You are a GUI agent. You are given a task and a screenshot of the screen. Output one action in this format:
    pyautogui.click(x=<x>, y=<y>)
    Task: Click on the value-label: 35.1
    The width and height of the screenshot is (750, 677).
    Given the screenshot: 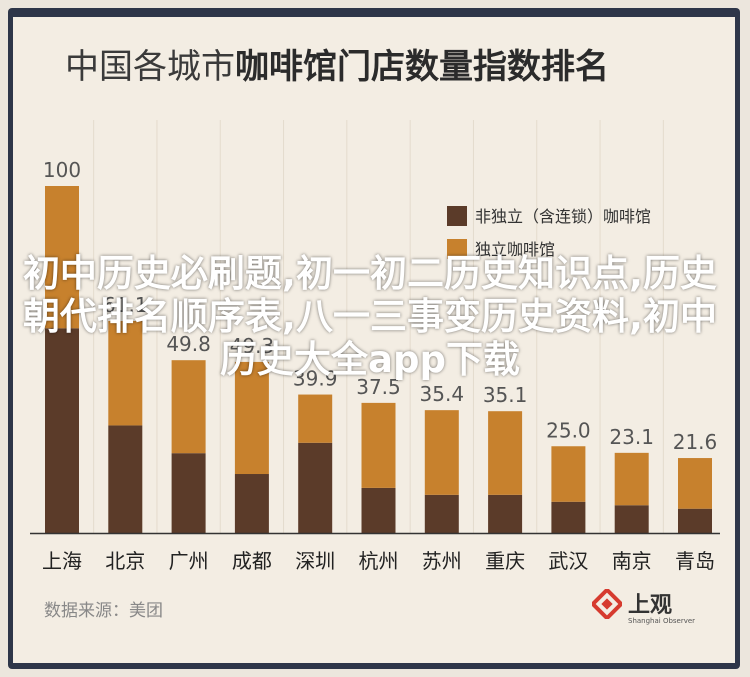 What is the action you would take?
    pyautogui.click(x=505, y=395)
    